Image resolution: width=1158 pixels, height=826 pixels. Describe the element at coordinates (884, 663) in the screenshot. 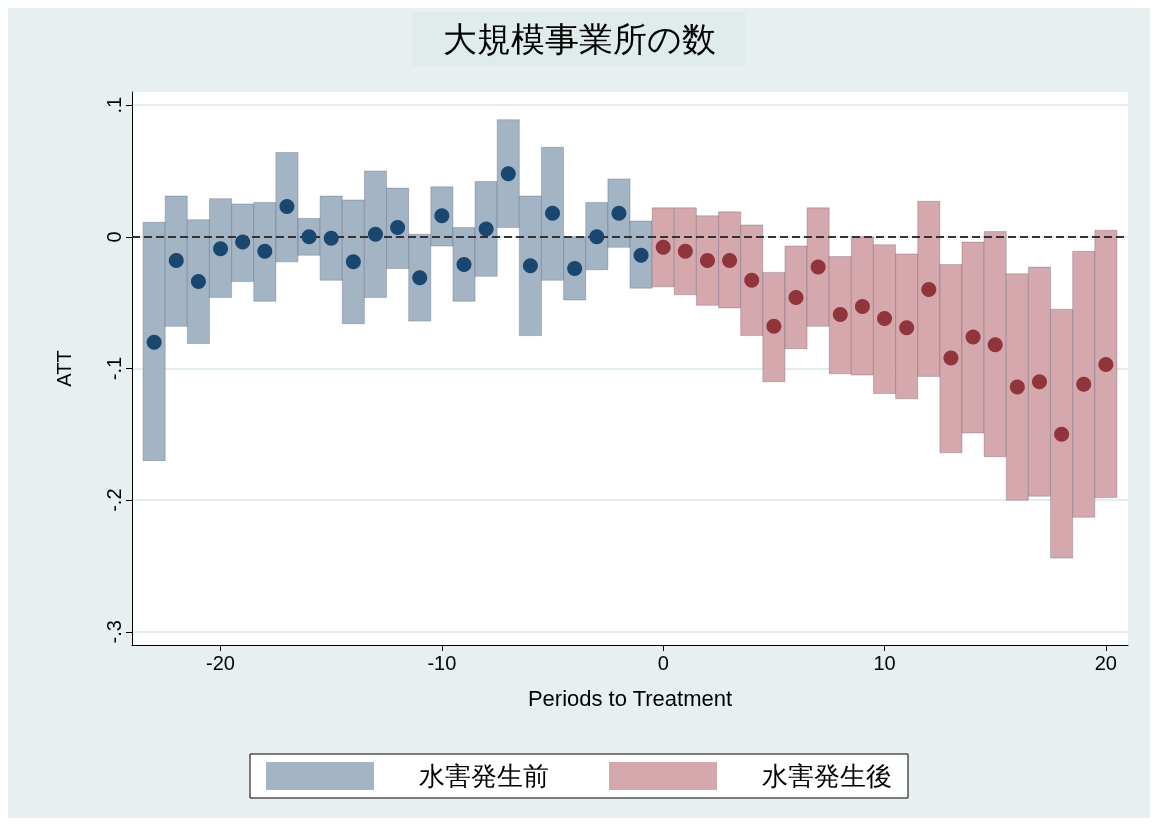

I see `x-tick-label: 10` at that location.